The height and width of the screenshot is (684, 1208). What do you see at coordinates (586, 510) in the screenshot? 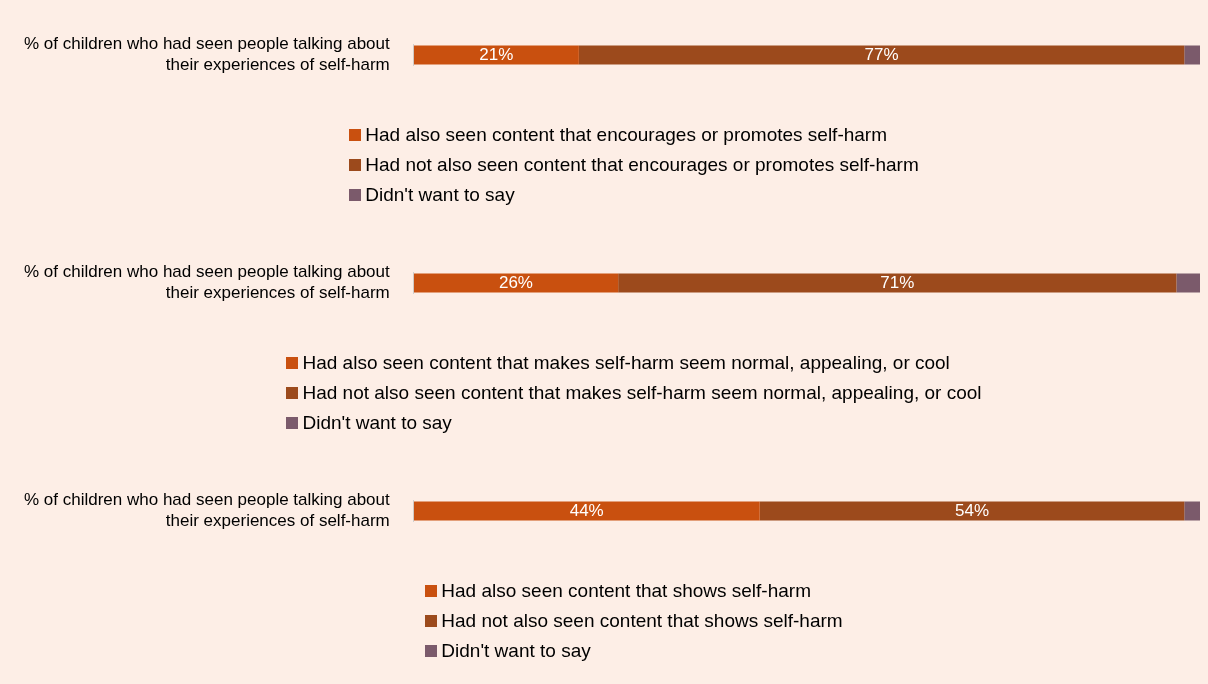
I see `data-label: 44%` at bounding box center [586, 510].